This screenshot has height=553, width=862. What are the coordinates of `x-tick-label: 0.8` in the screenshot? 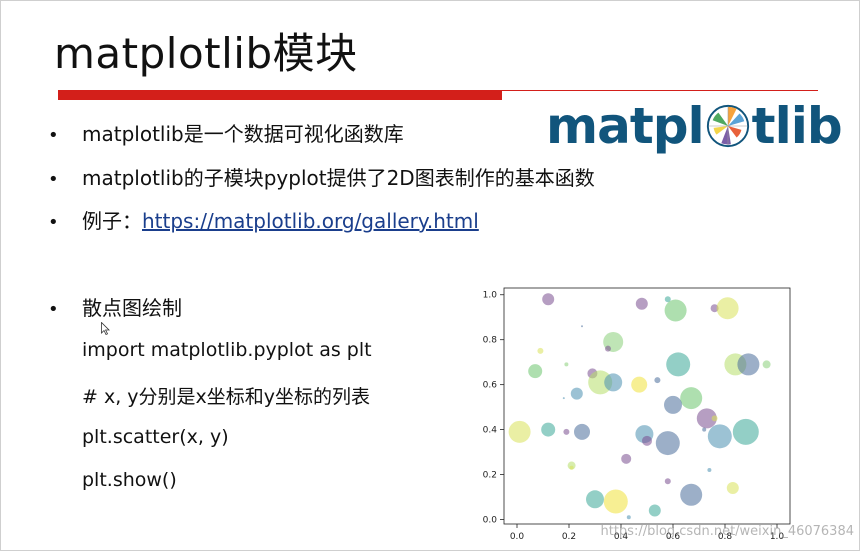 It's located at (725, 537).